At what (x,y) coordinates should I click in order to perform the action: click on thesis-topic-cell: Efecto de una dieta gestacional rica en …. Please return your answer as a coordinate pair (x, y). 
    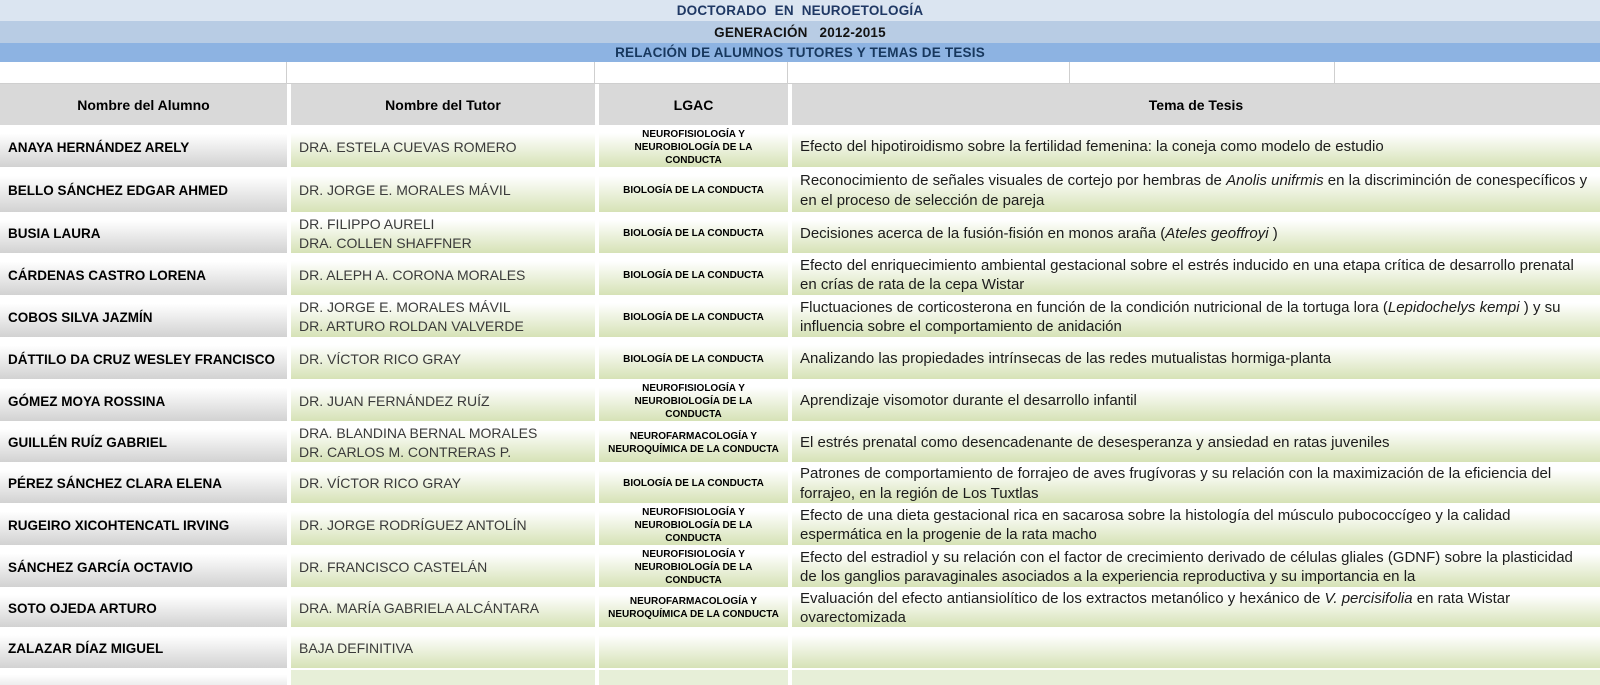
    Looking at the image, I should click on (1196, 525).